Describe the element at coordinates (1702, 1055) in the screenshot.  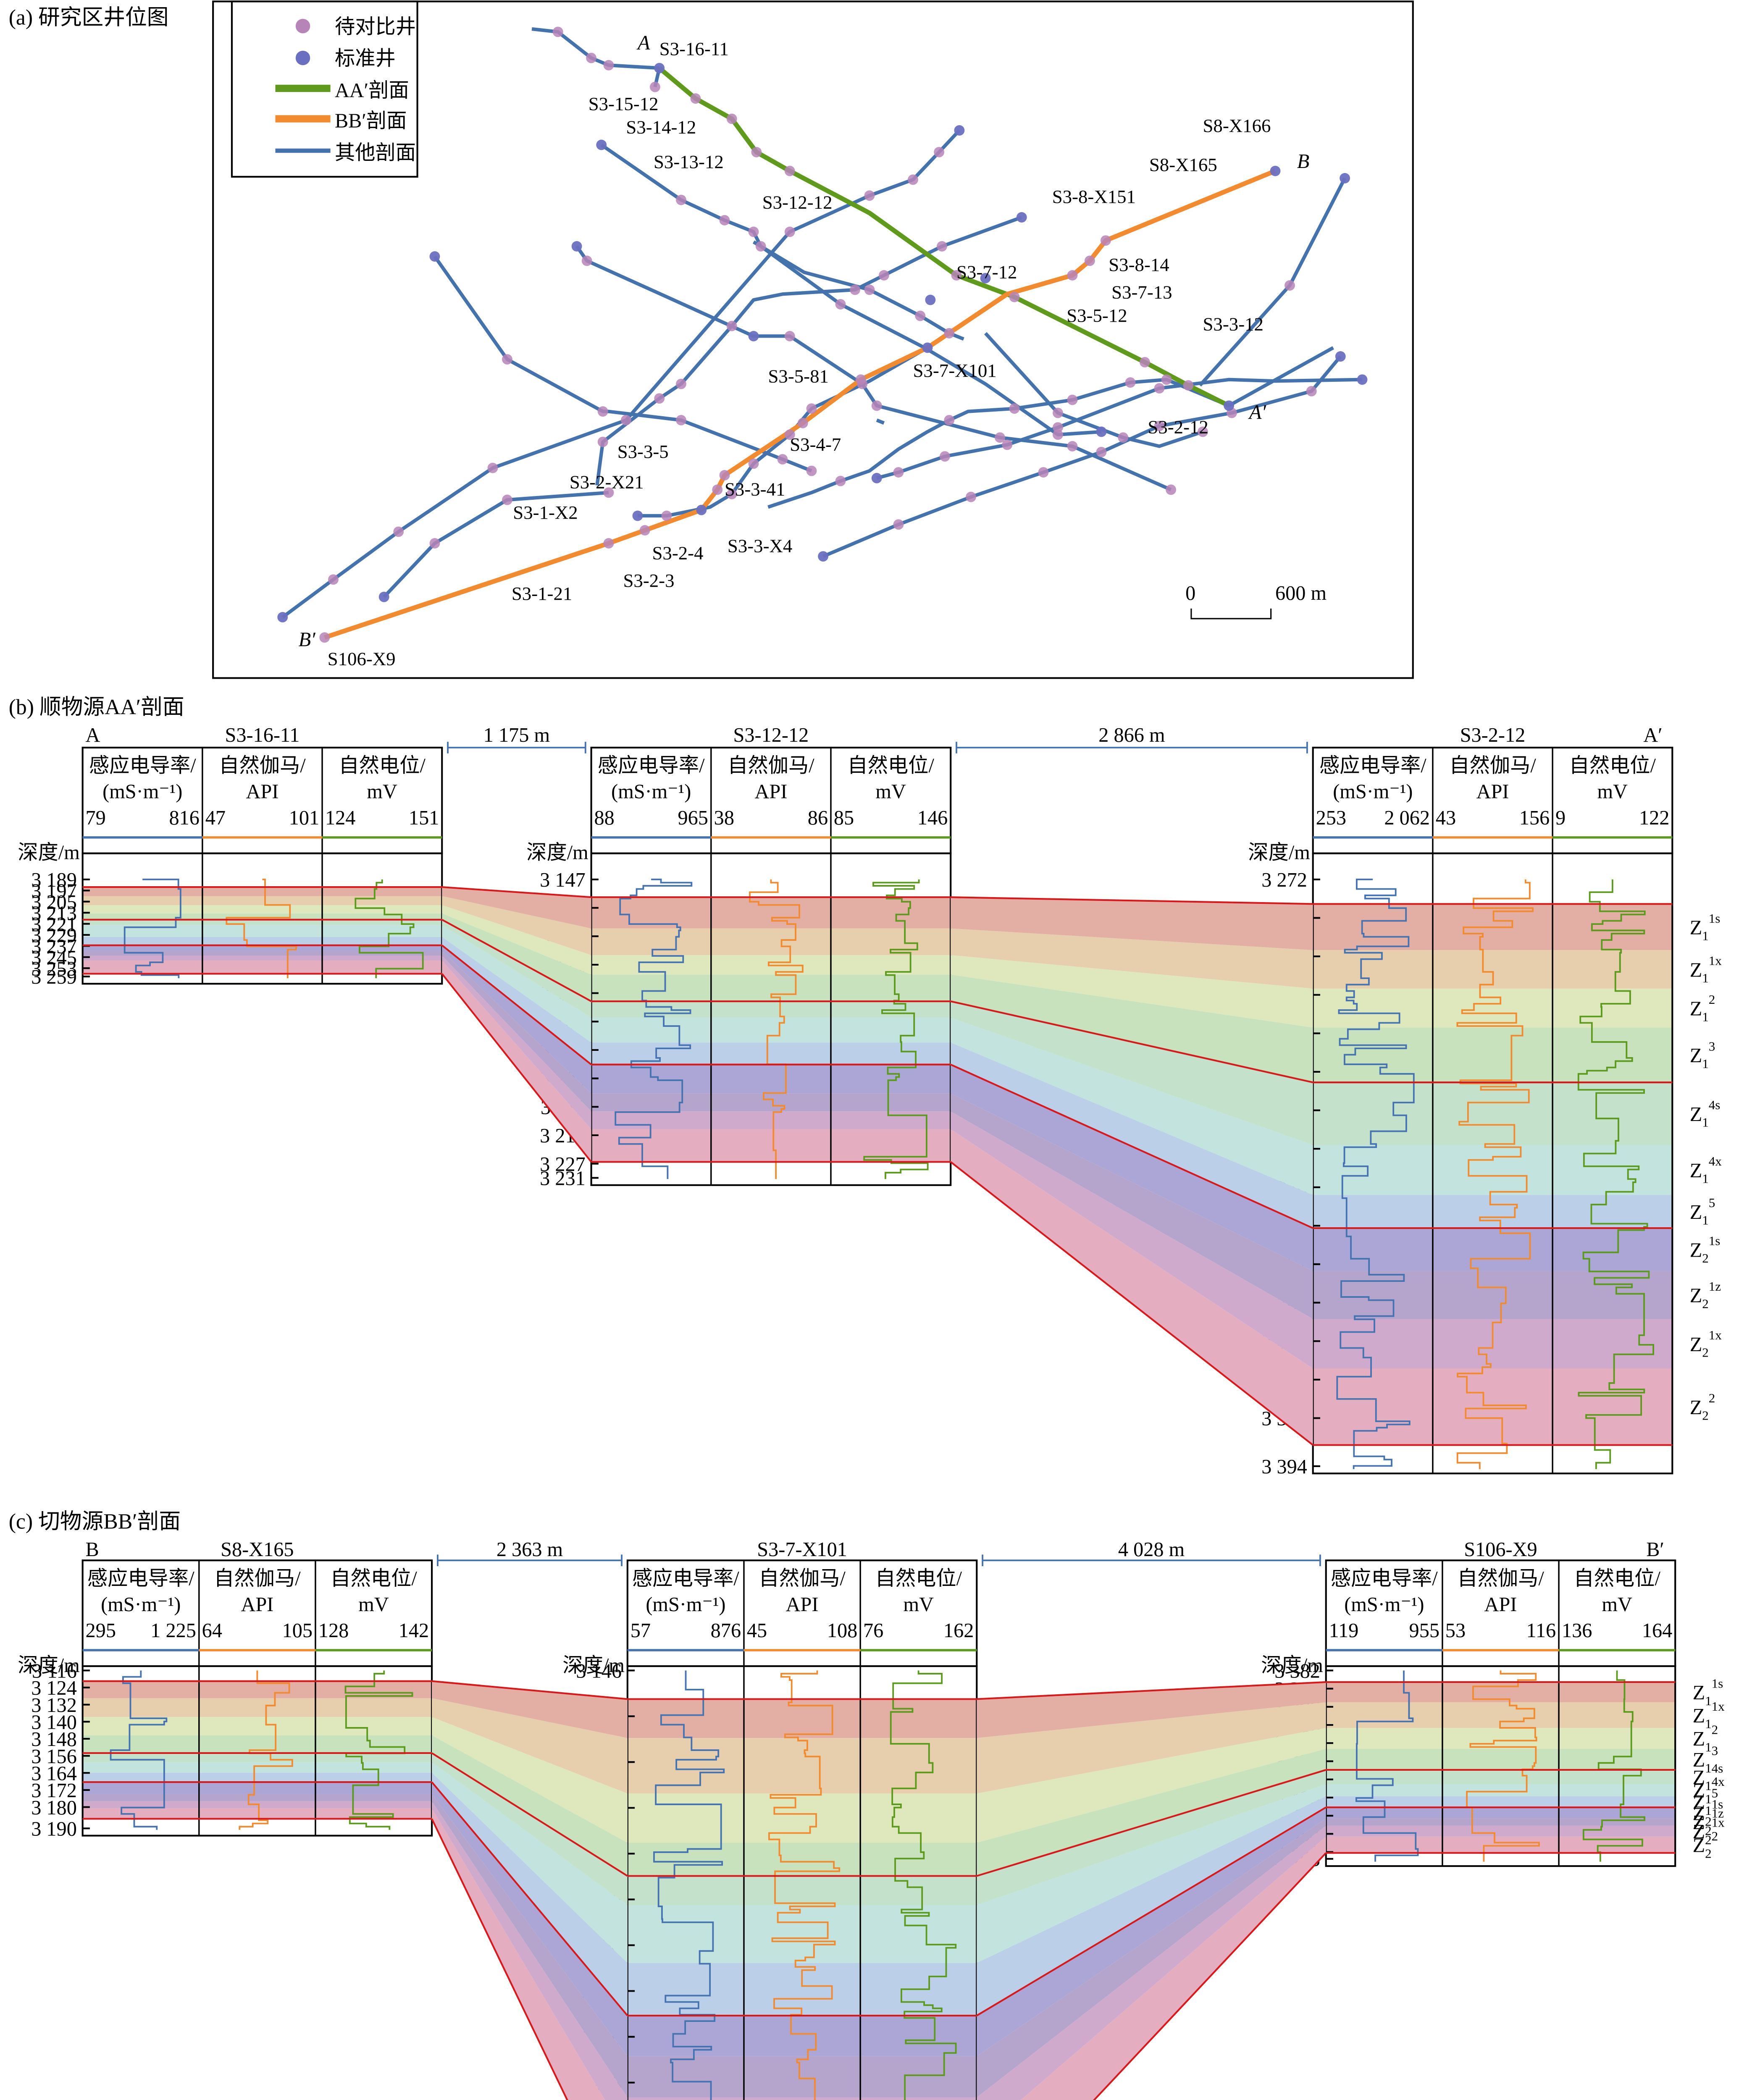
I see `layer-label: Z13` at that location.